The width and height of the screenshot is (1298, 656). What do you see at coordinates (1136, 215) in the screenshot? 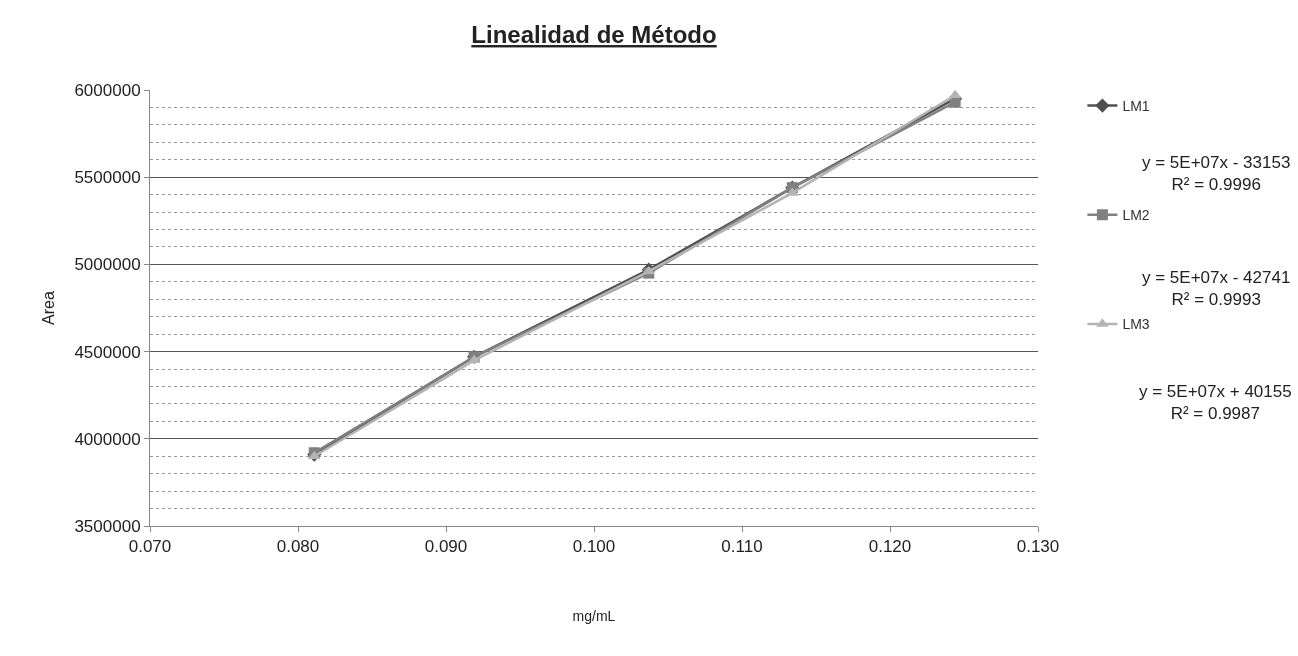
I see `legend-label: LM2` at bounding box center [1136, 215].